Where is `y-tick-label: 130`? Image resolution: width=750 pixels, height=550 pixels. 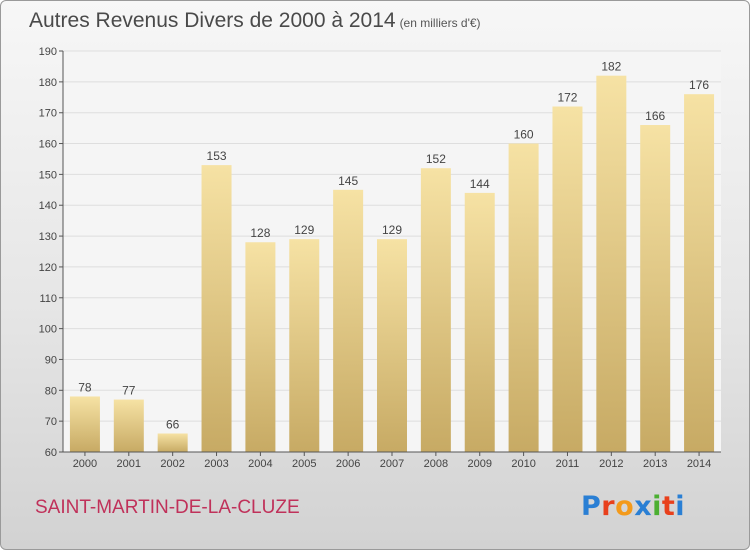 y-tick-label: 130 is located at coordinates (48, 237).